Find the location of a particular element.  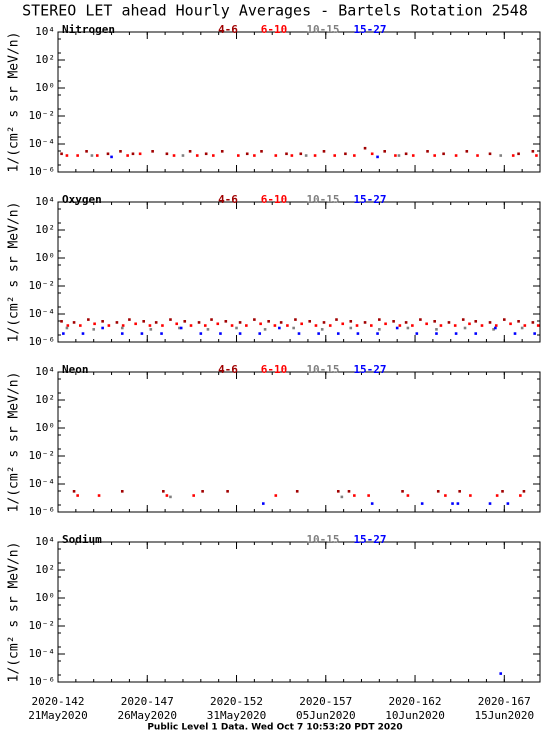

x-tick-date: 31May2020 is located at coordinates (237, 715).